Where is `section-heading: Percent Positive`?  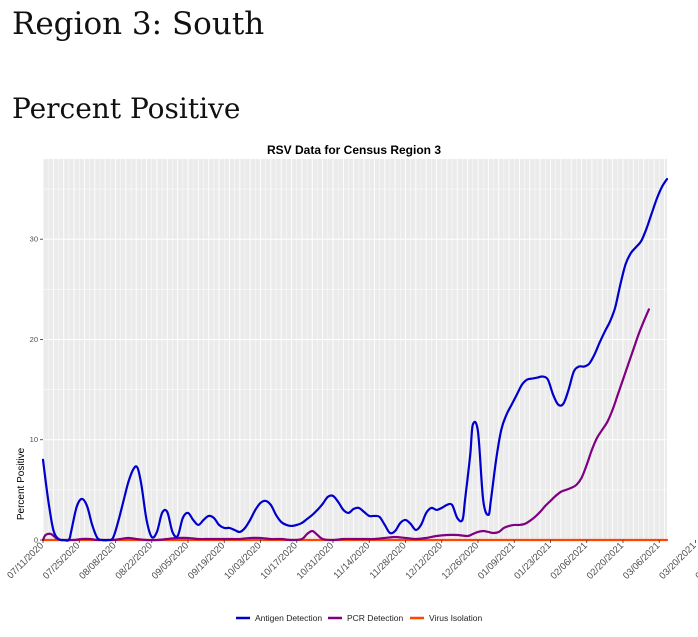
section-heading: Percent Positive is located at coordinates (126, 108).